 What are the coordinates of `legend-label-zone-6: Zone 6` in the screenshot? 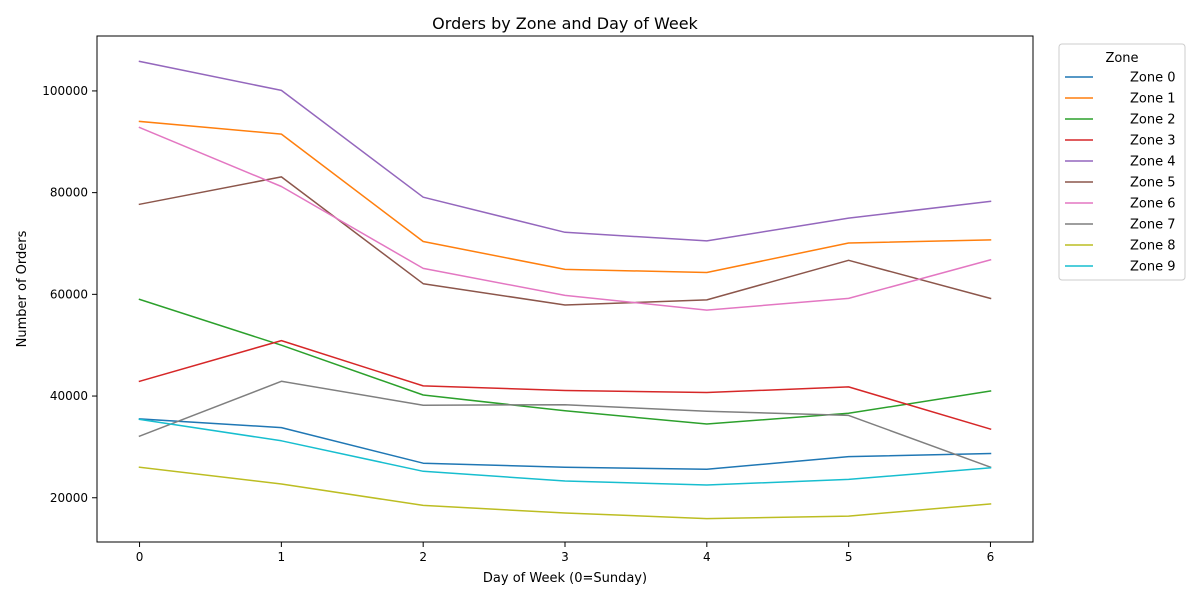 It's located at (1153, 204).